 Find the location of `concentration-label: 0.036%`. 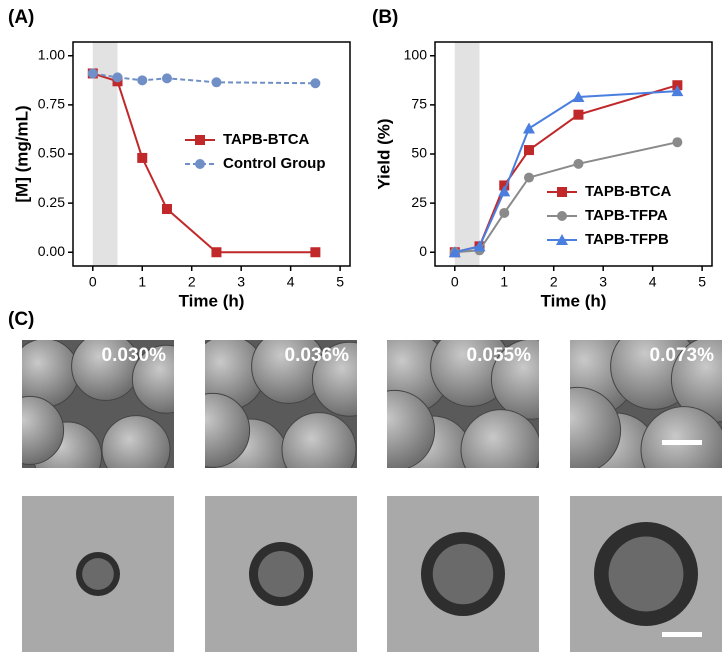

concentration-label: 0.036% is located at coordinates (317, 355).